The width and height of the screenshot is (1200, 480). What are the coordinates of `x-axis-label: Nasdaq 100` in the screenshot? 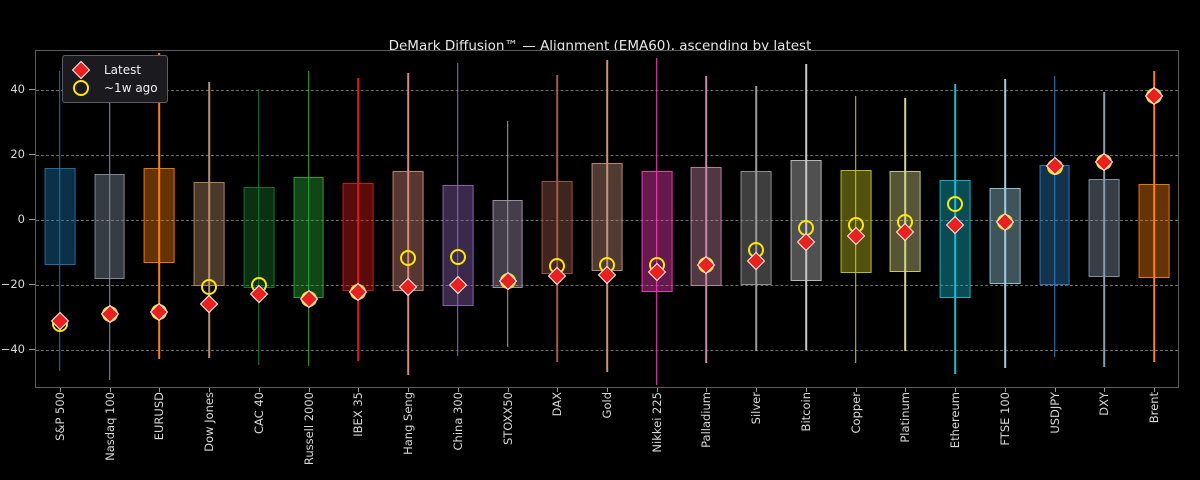 It's located at (109, 426).